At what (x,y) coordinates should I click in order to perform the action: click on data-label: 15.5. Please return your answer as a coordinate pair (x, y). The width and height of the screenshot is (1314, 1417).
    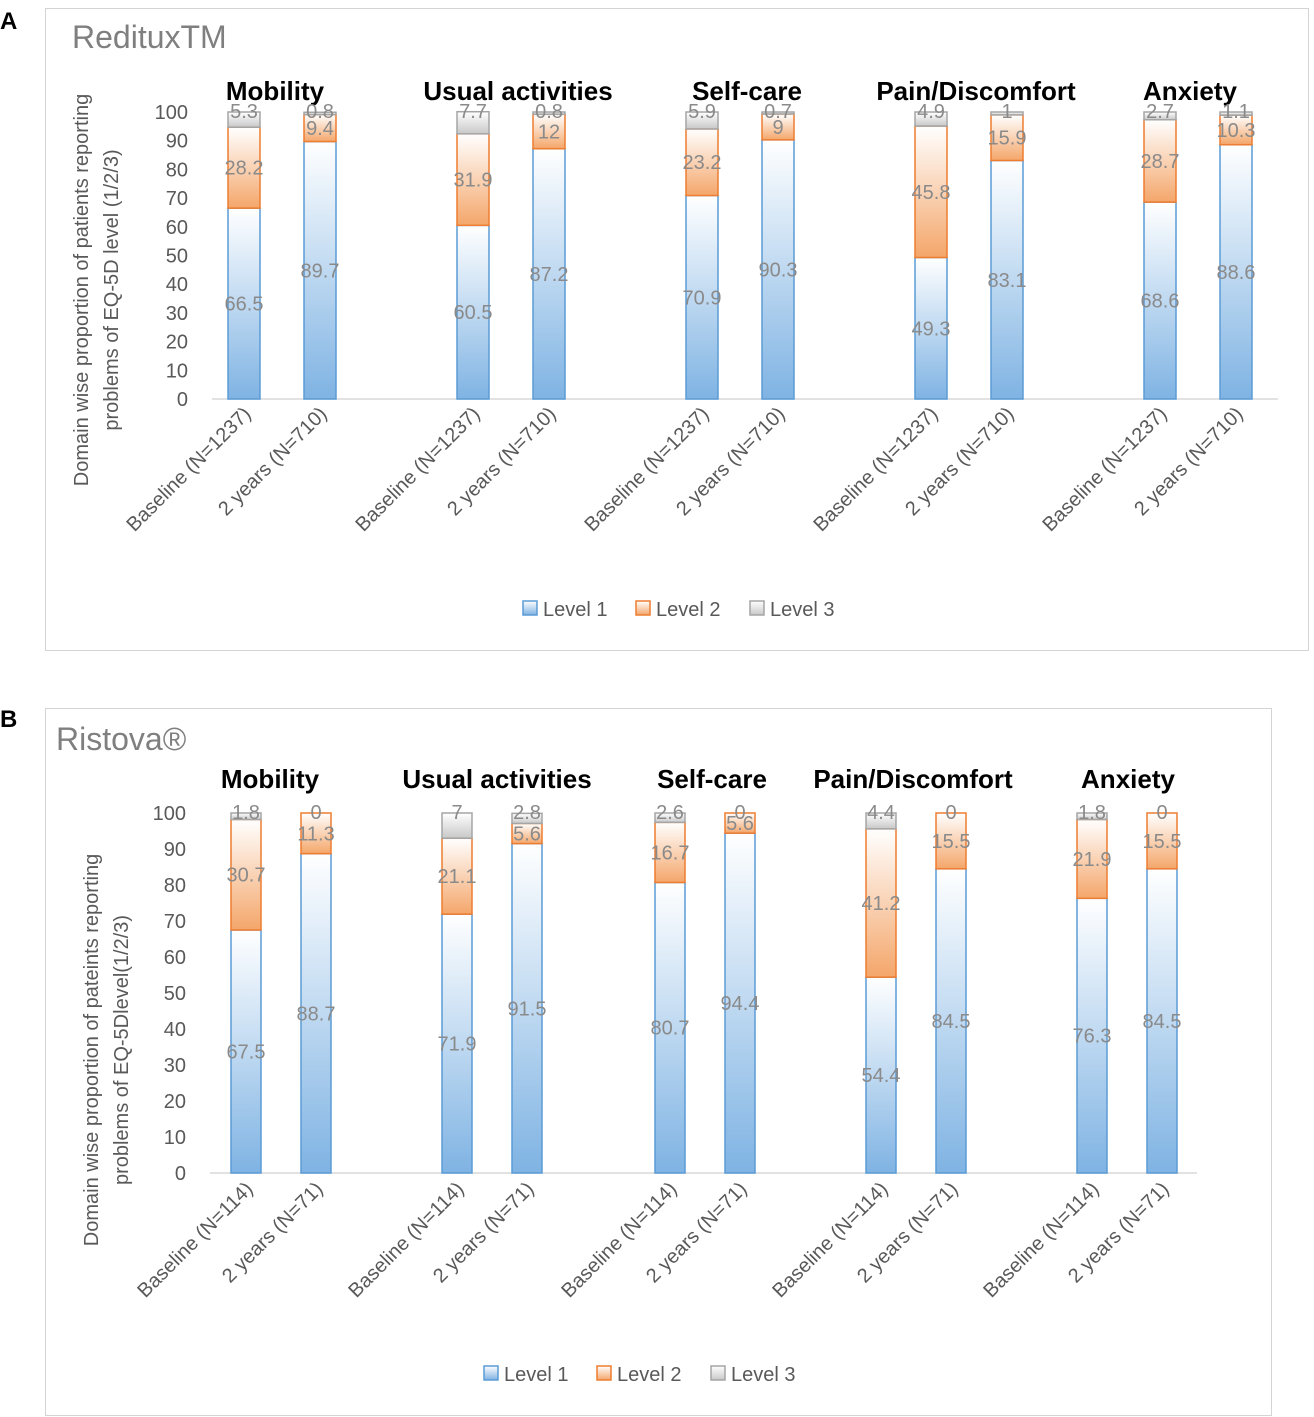
    Looking at the image, I should click on (951, 842).